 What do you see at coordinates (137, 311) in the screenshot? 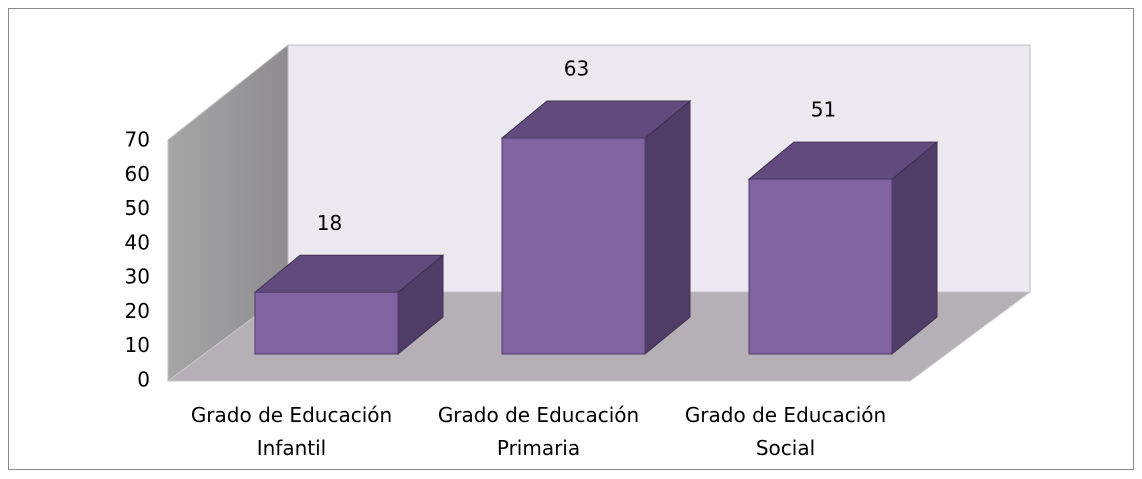
I see `y-tick-label: 20` at bounding box center [137, 311].